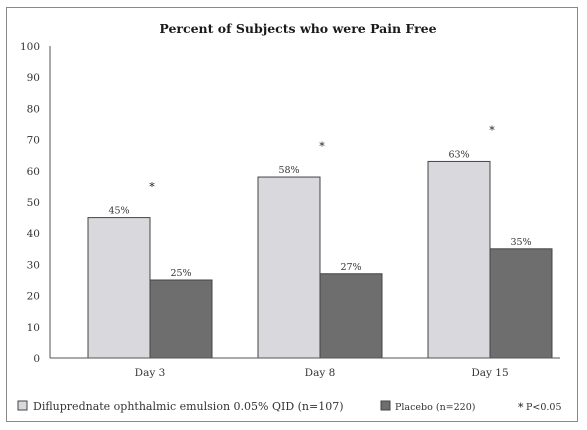 The image size is (587, 430). Describe the element at coordinates (521, 407) in the screenshot. I see `legend-significance-marker: *` at that location.